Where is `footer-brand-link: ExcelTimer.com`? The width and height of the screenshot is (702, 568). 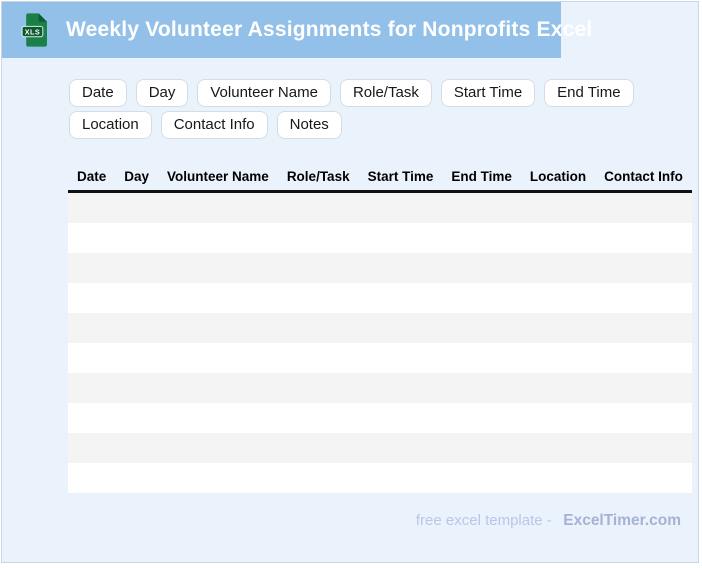 footer-brand-link: ExcelTimer.com is located at coordinates (622, 520).